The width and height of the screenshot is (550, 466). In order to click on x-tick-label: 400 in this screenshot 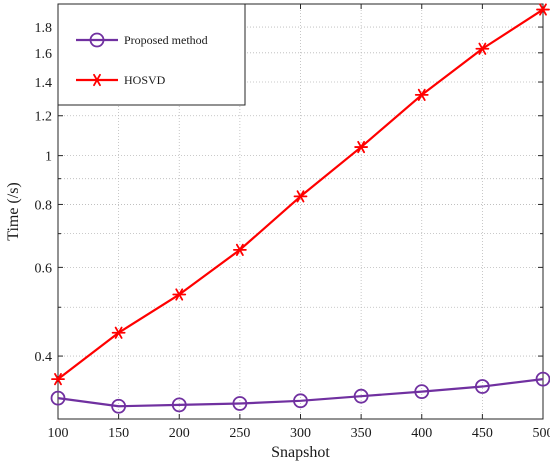, I will do `click(421, 433)`.